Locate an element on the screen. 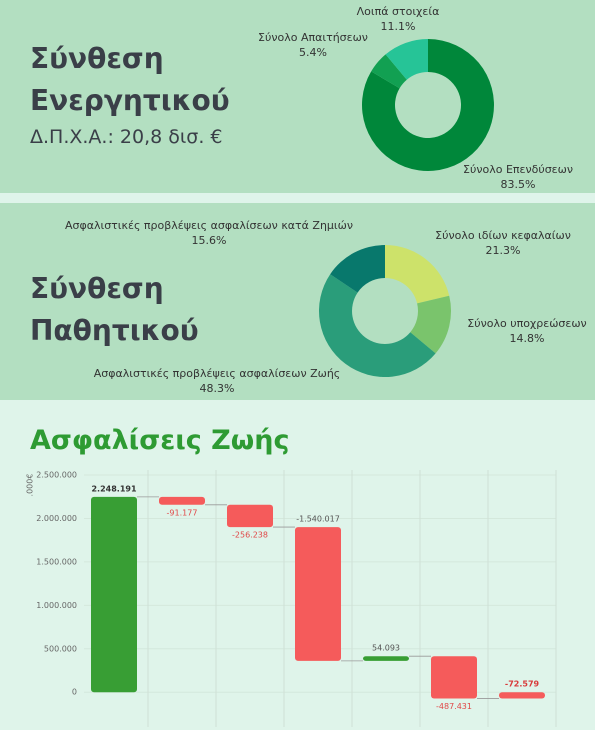  slice-label: Λοιπά στοιχεία is located at coordinates (398, 11).